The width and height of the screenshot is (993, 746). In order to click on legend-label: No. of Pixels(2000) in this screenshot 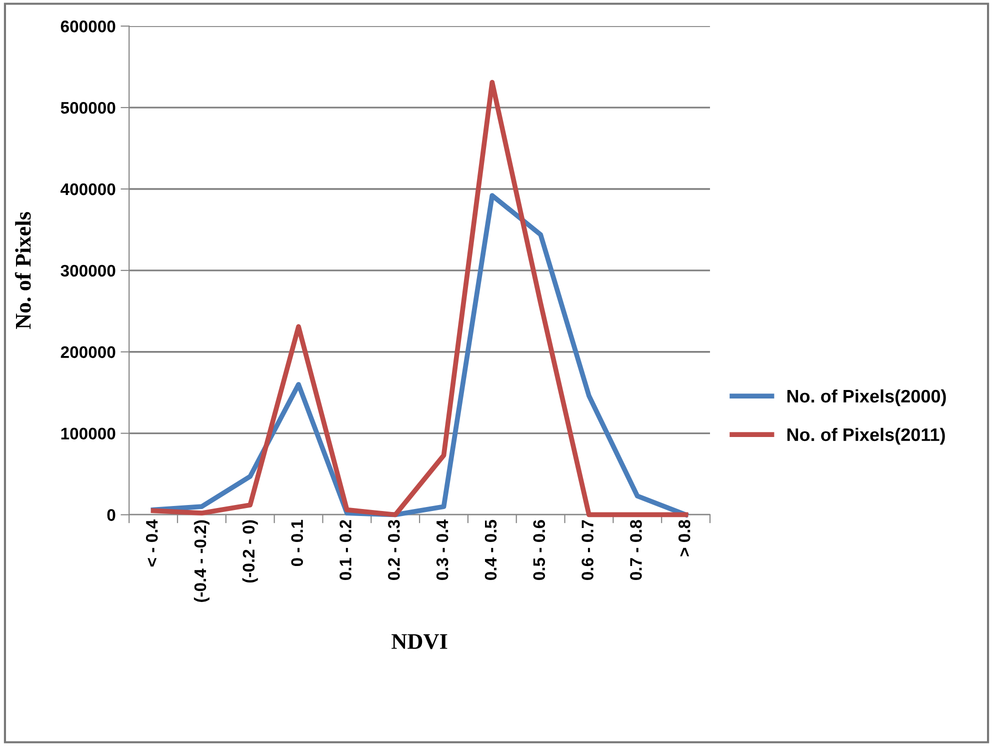, I will do `click(866, 397)`.